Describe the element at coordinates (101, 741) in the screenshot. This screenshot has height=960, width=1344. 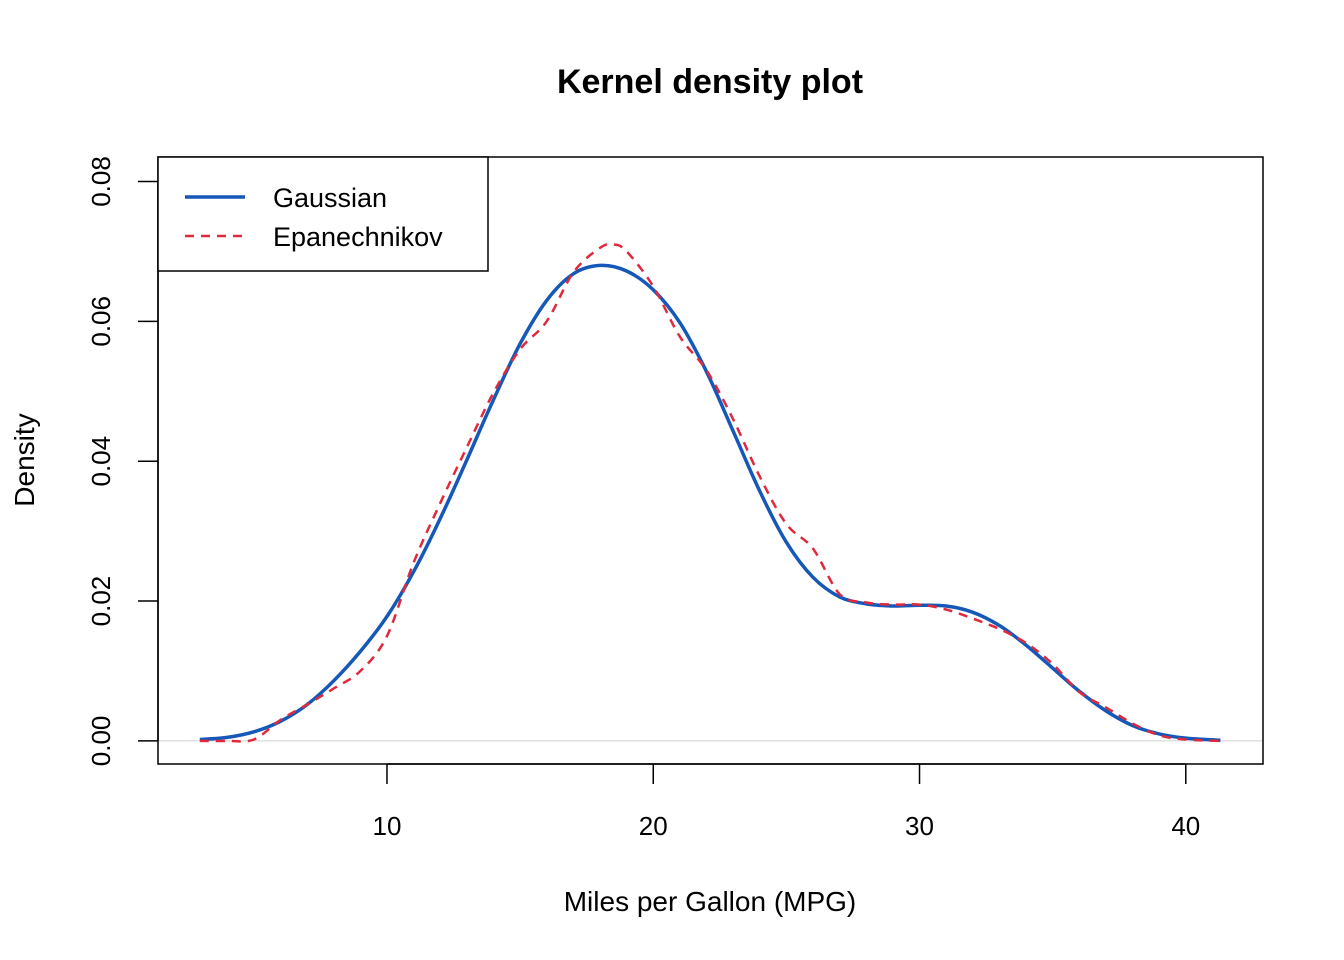
I see `y-tick-label: 0.00` at that location.